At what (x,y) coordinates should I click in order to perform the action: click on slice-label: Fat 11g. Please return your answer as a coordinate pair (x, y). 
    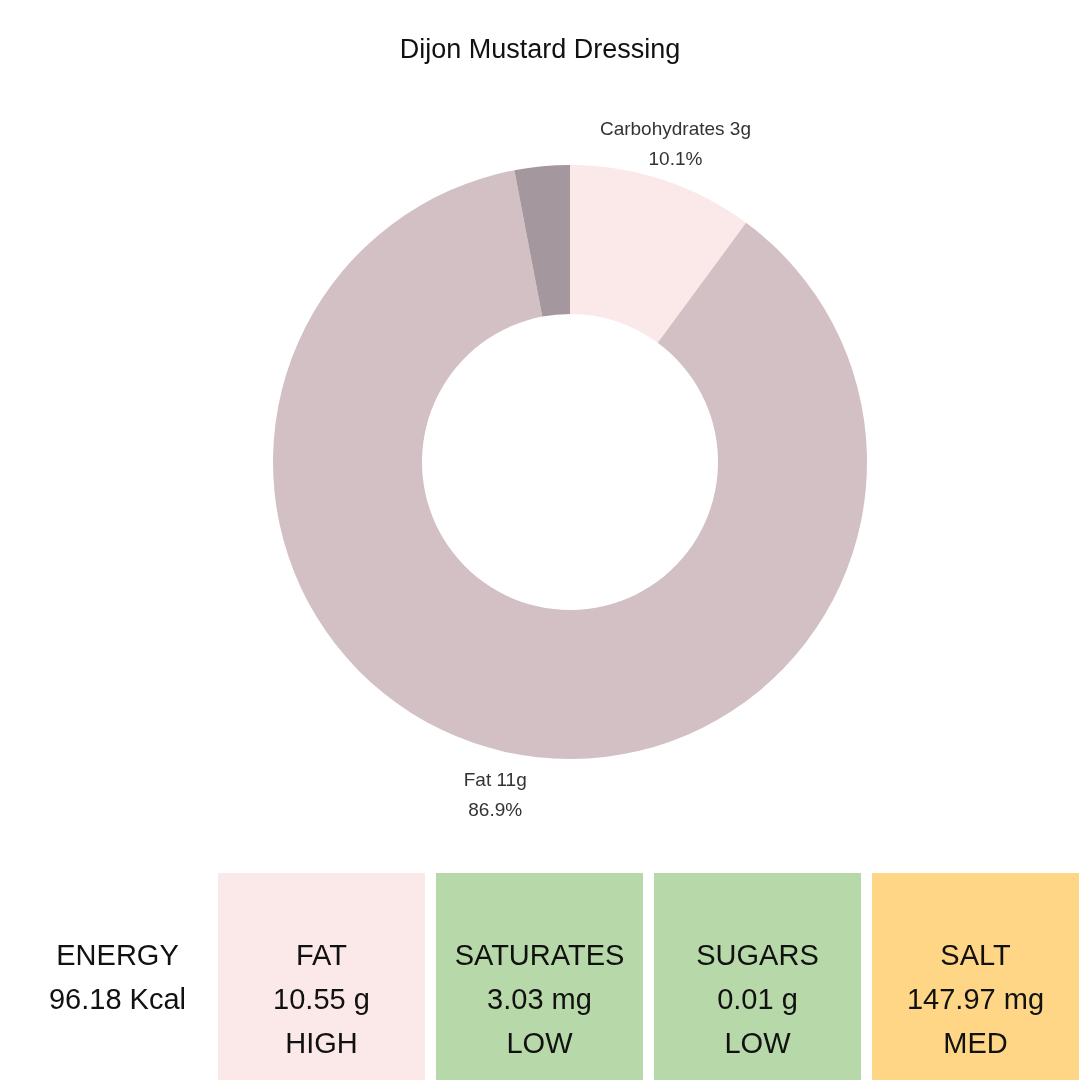
    Looking at the image, I should click on (495, 779).